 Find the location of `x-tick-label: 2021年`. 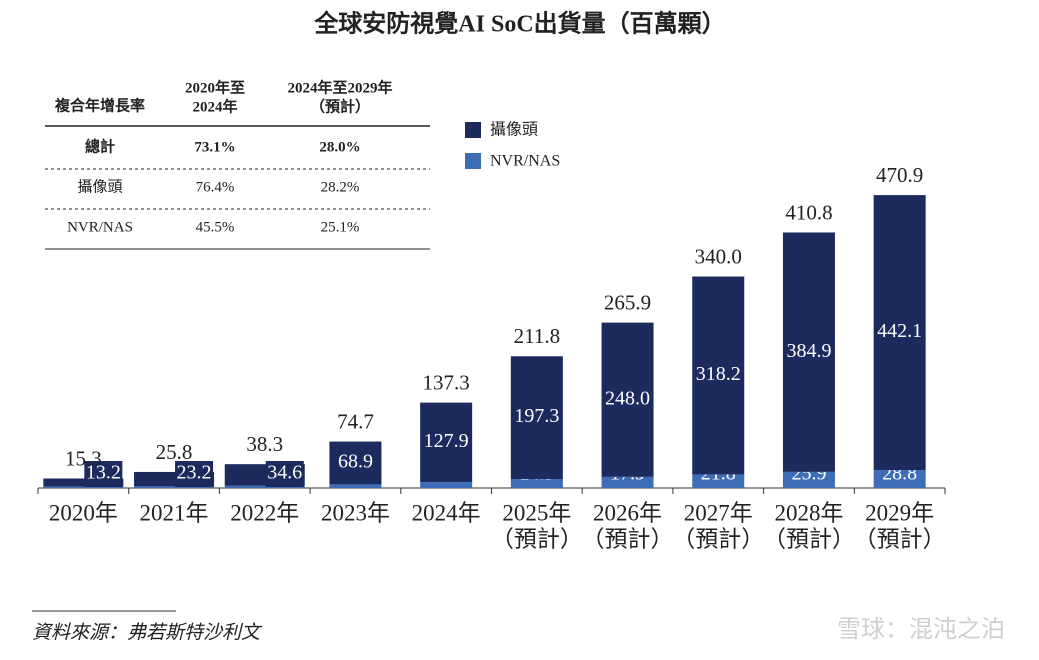

x-tick-label: 2021年 is located at coordinates (174, 512).